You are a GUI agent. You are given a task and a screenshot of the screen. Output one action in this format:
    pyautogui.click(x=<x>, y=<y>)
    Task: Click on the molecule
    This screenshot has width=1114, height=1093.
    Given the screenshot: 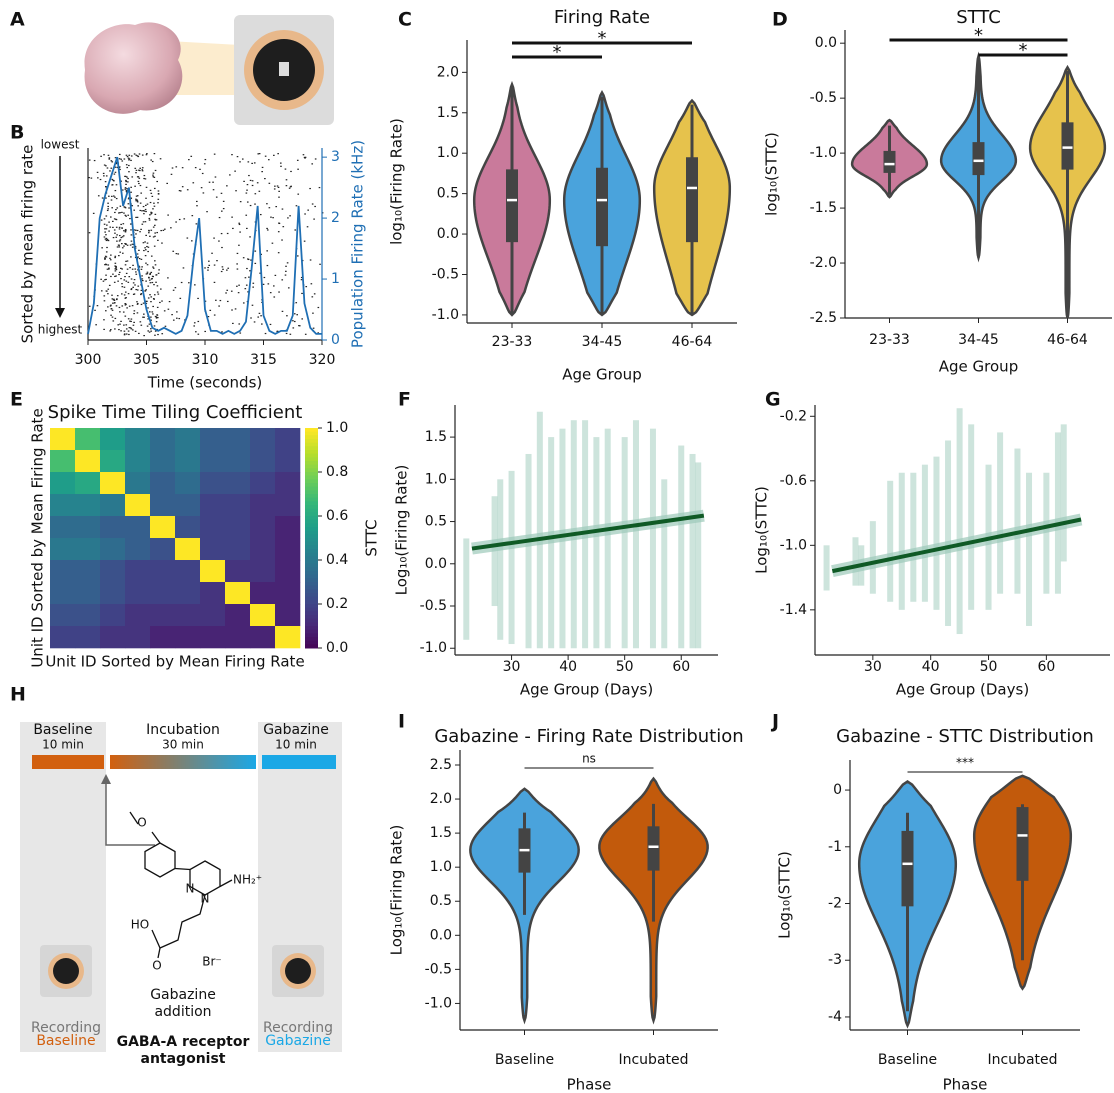 What is the action you would take?
    pyautogui.click(x=181, y=885)
    